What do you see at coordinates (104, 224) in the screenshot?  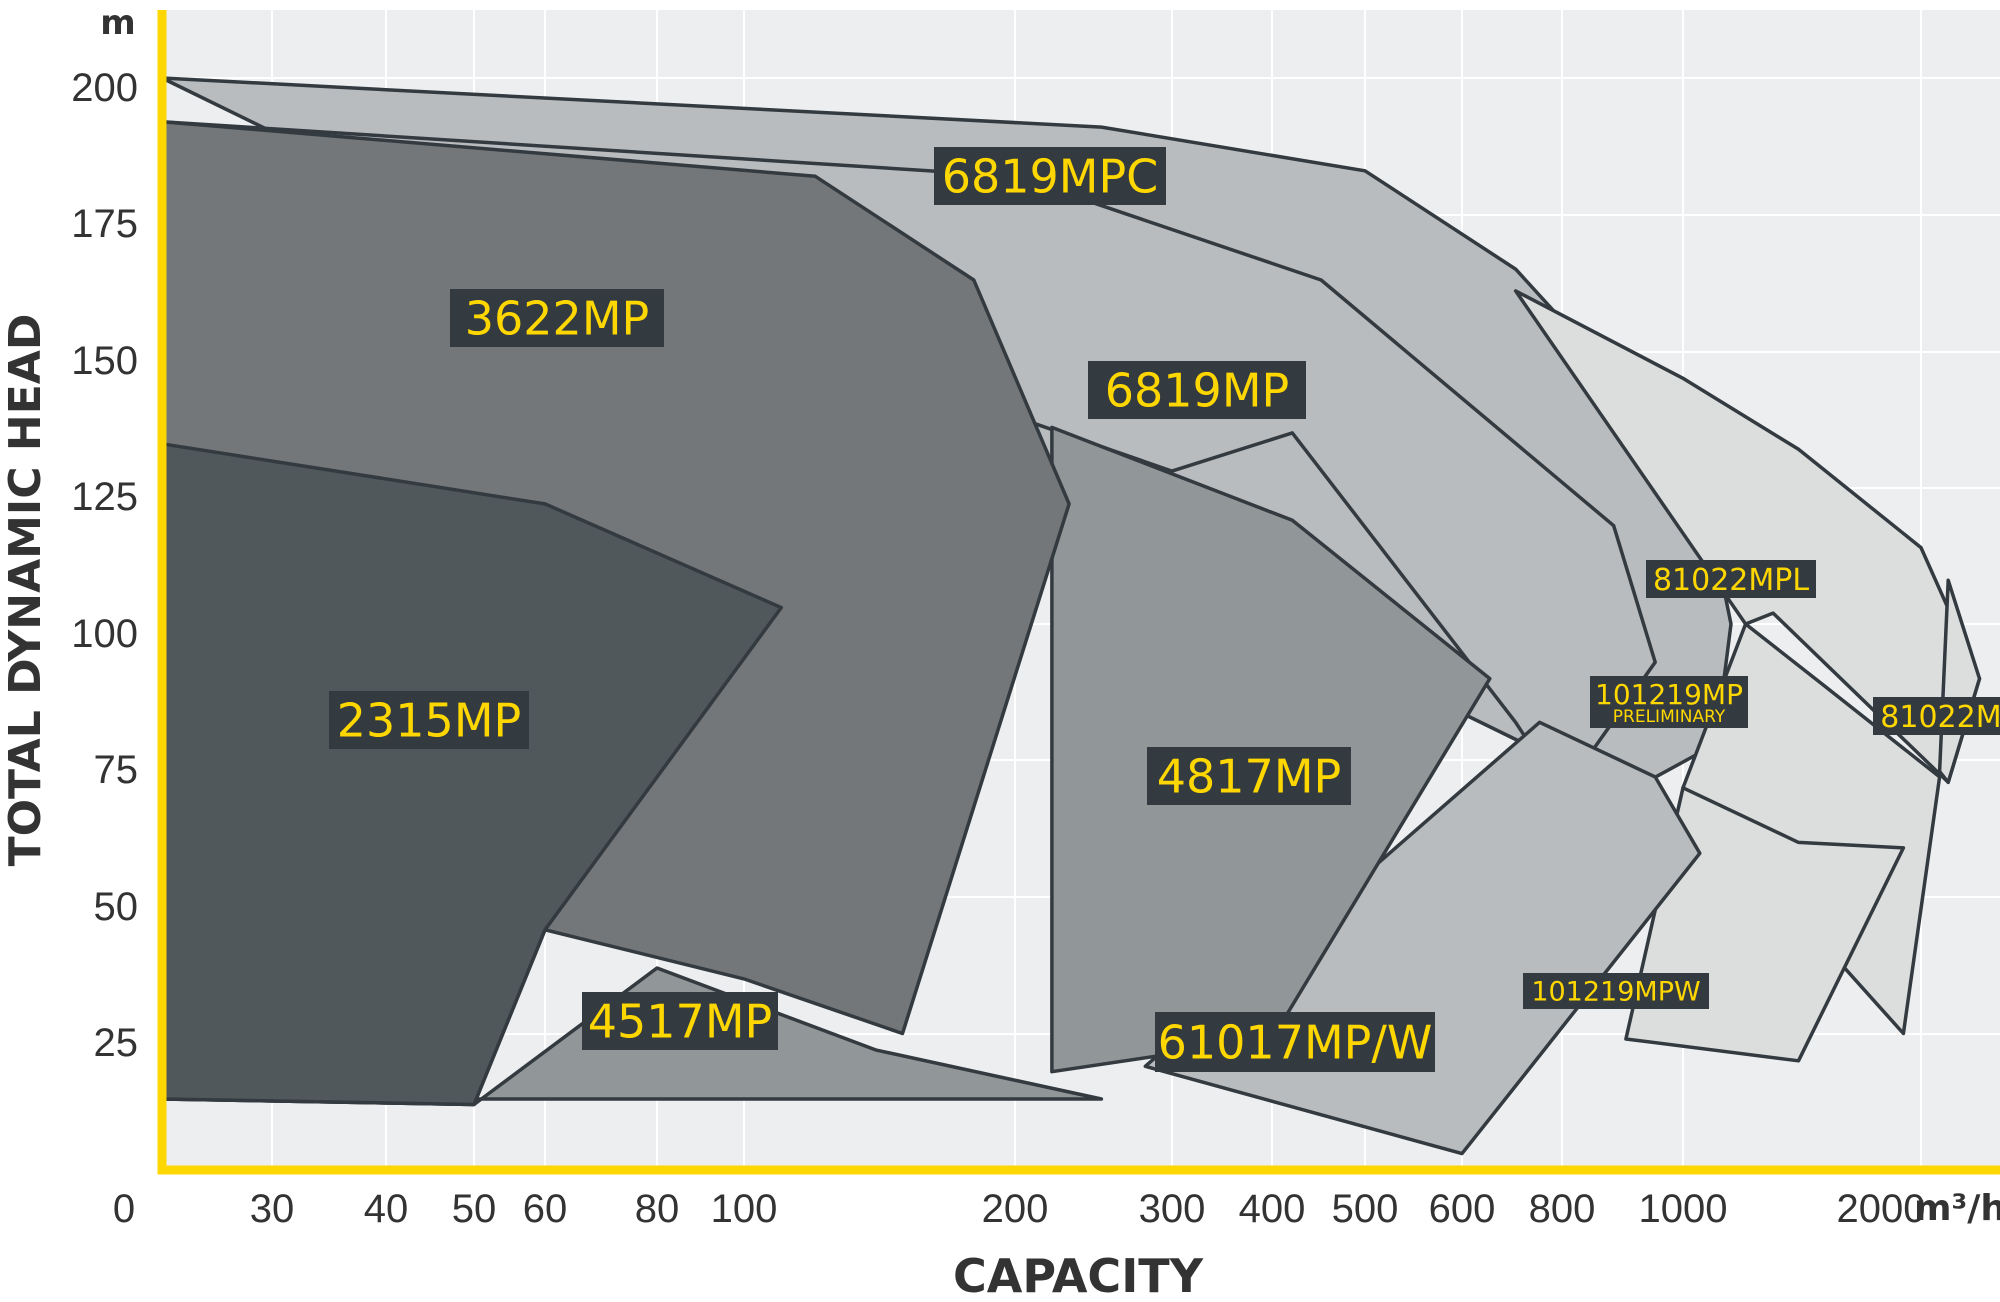 I see `y-tick-label: 175` at bounding box center [104, 224].